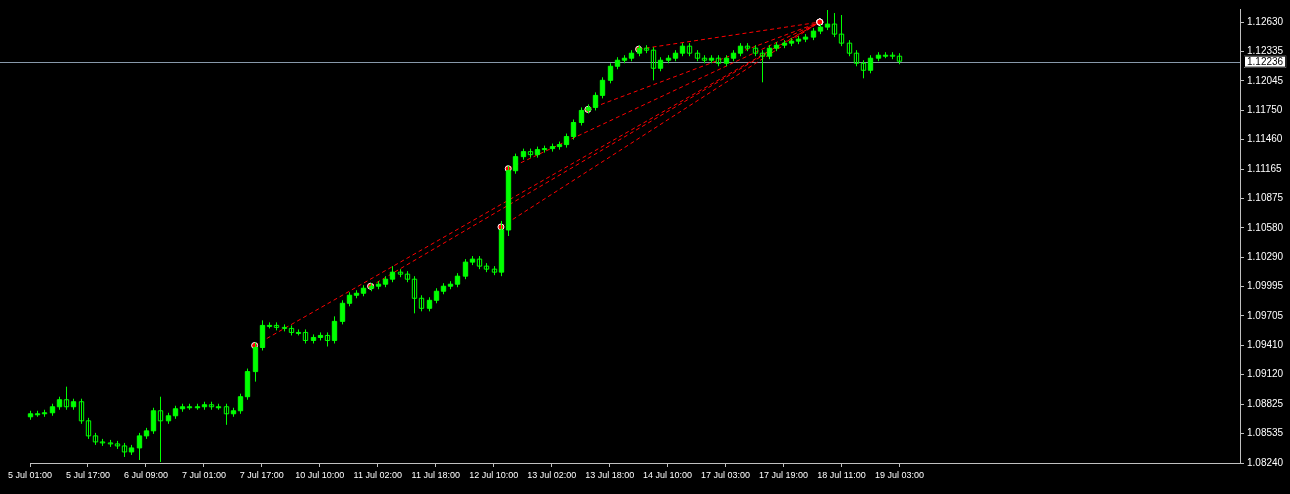 The height and width of the screenshot is (494, 1290). What do you see at coordinates (1265, 374) in the screenshot?
I see `y-tick-label: 1.09120` at bounding box center [1265, 374].